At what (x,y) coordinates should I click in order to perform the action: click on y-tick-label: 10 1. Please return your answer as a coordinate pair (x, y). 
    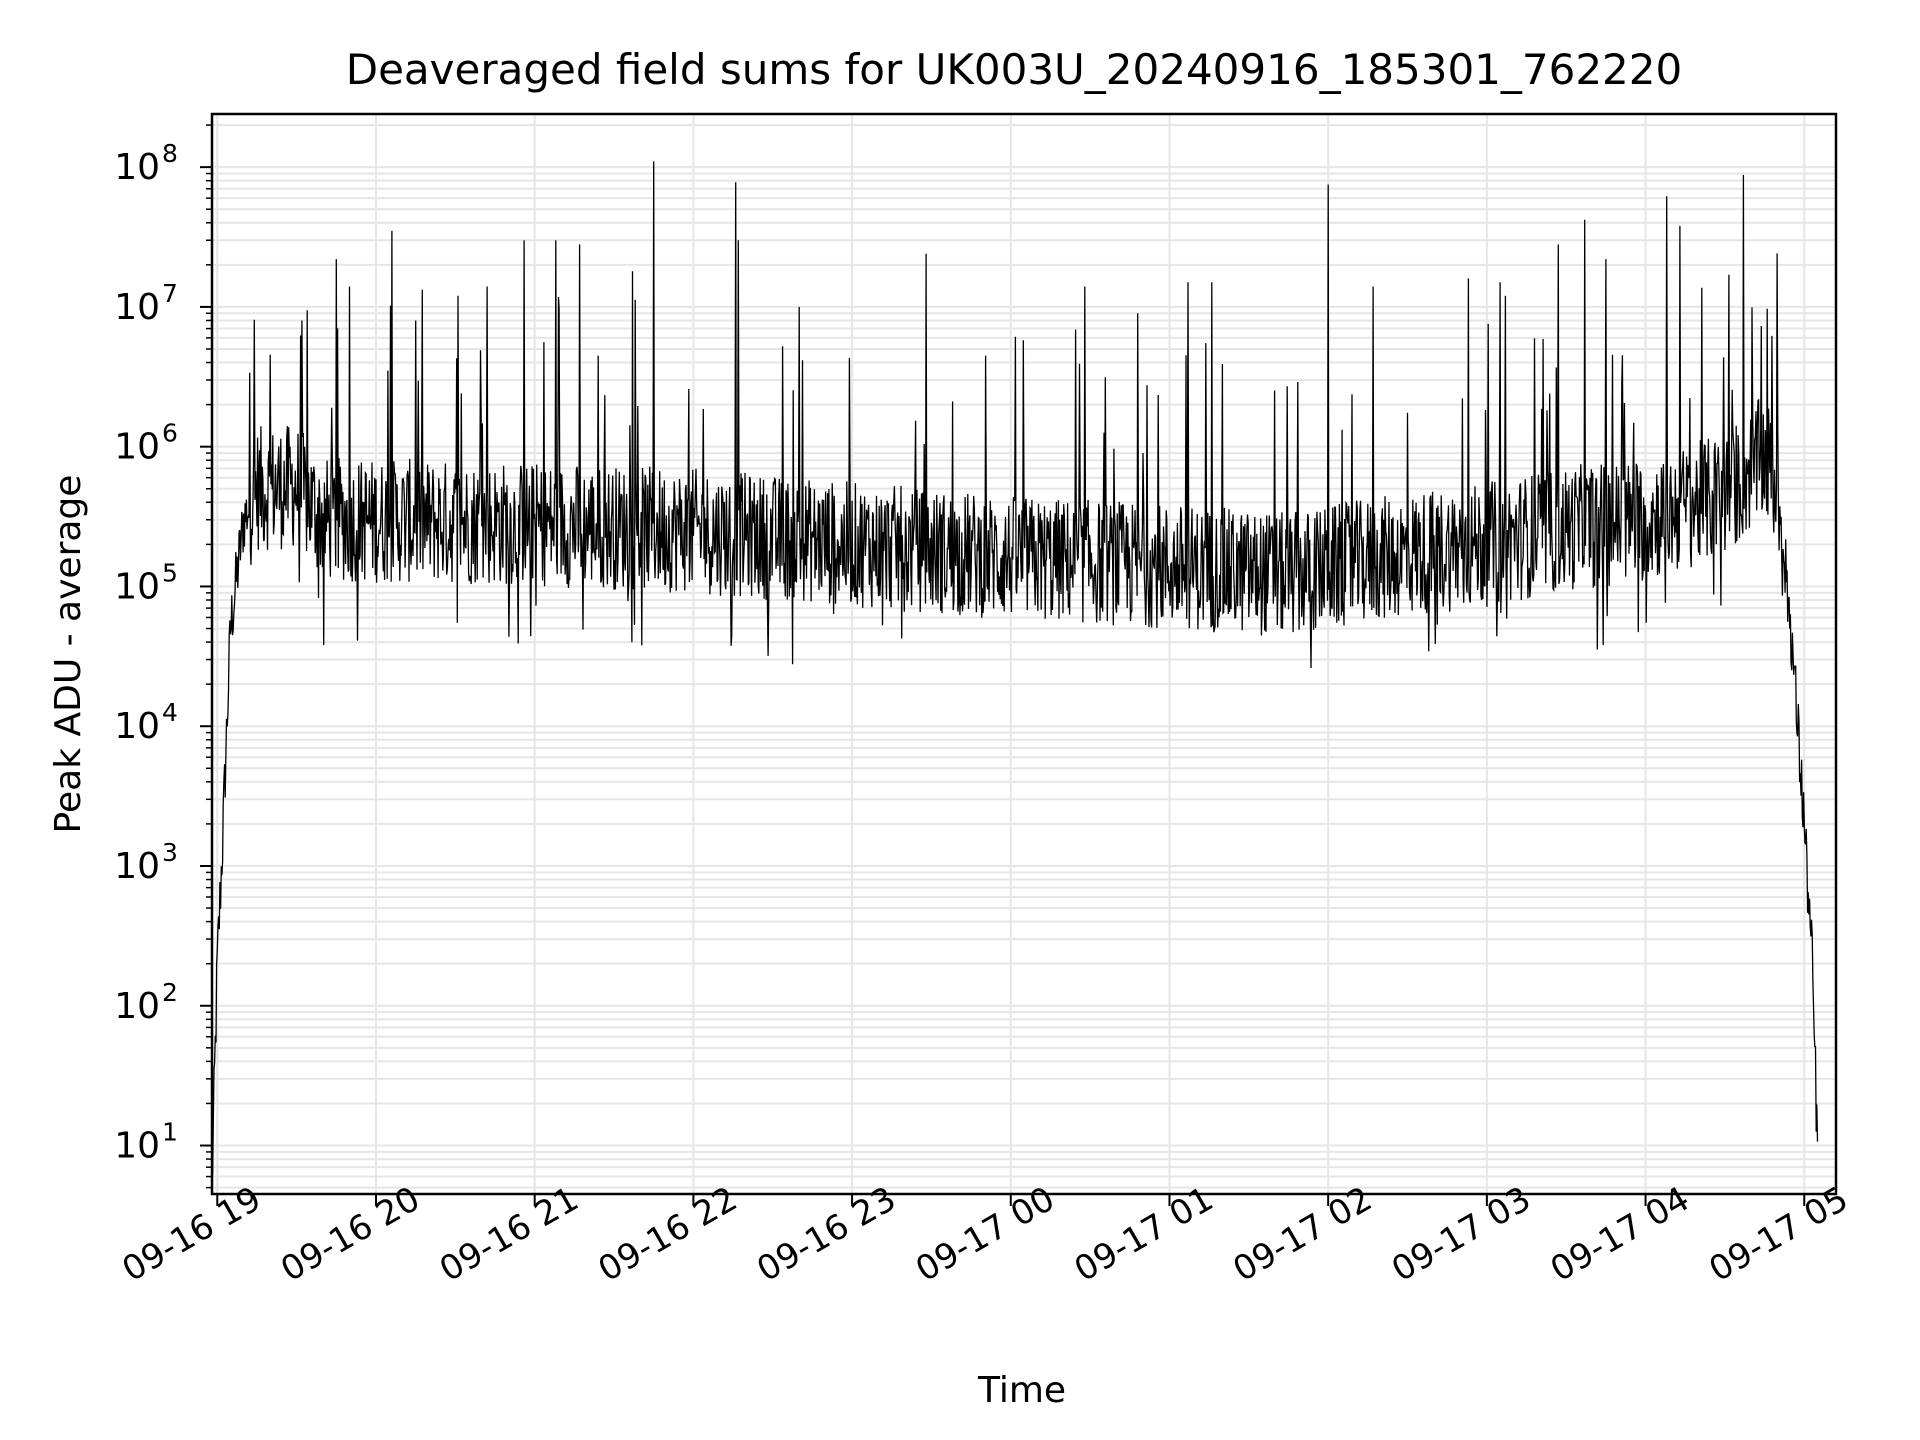
    Looking at the image, I should click on (146, 1142).